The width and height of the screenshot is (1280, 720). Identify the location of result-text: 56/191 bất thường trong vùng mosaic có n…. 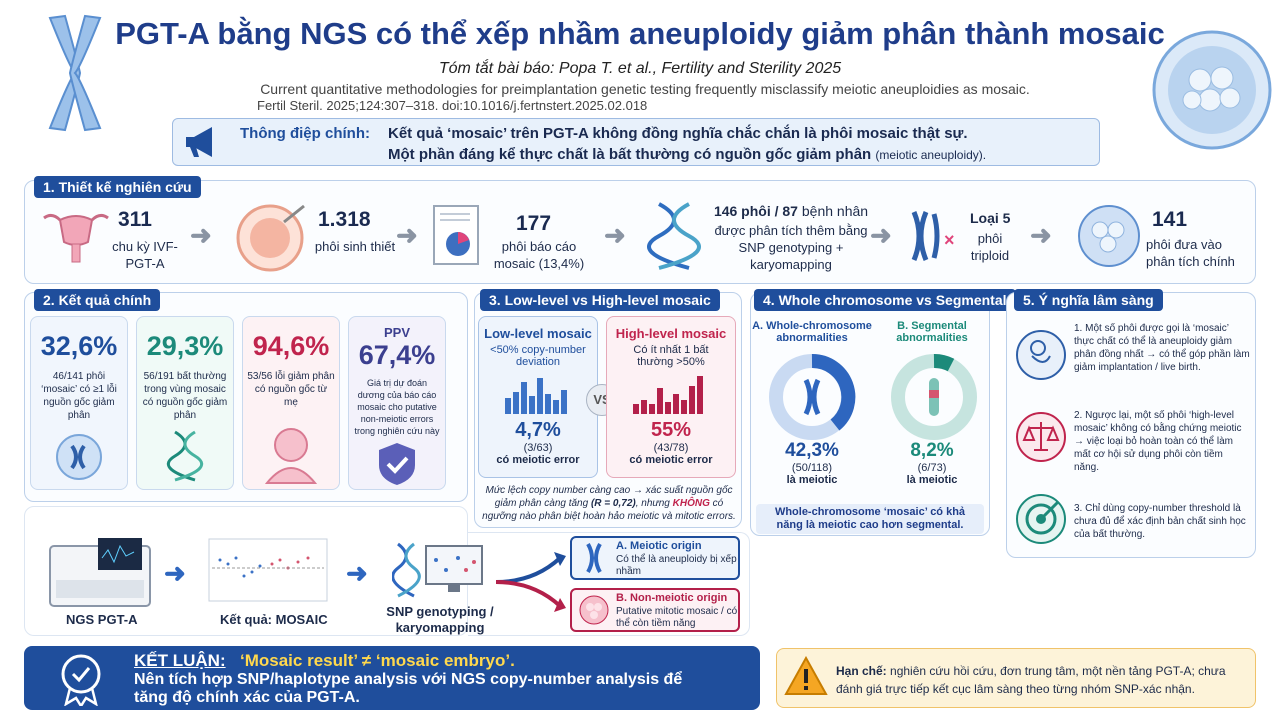
(185, 396).